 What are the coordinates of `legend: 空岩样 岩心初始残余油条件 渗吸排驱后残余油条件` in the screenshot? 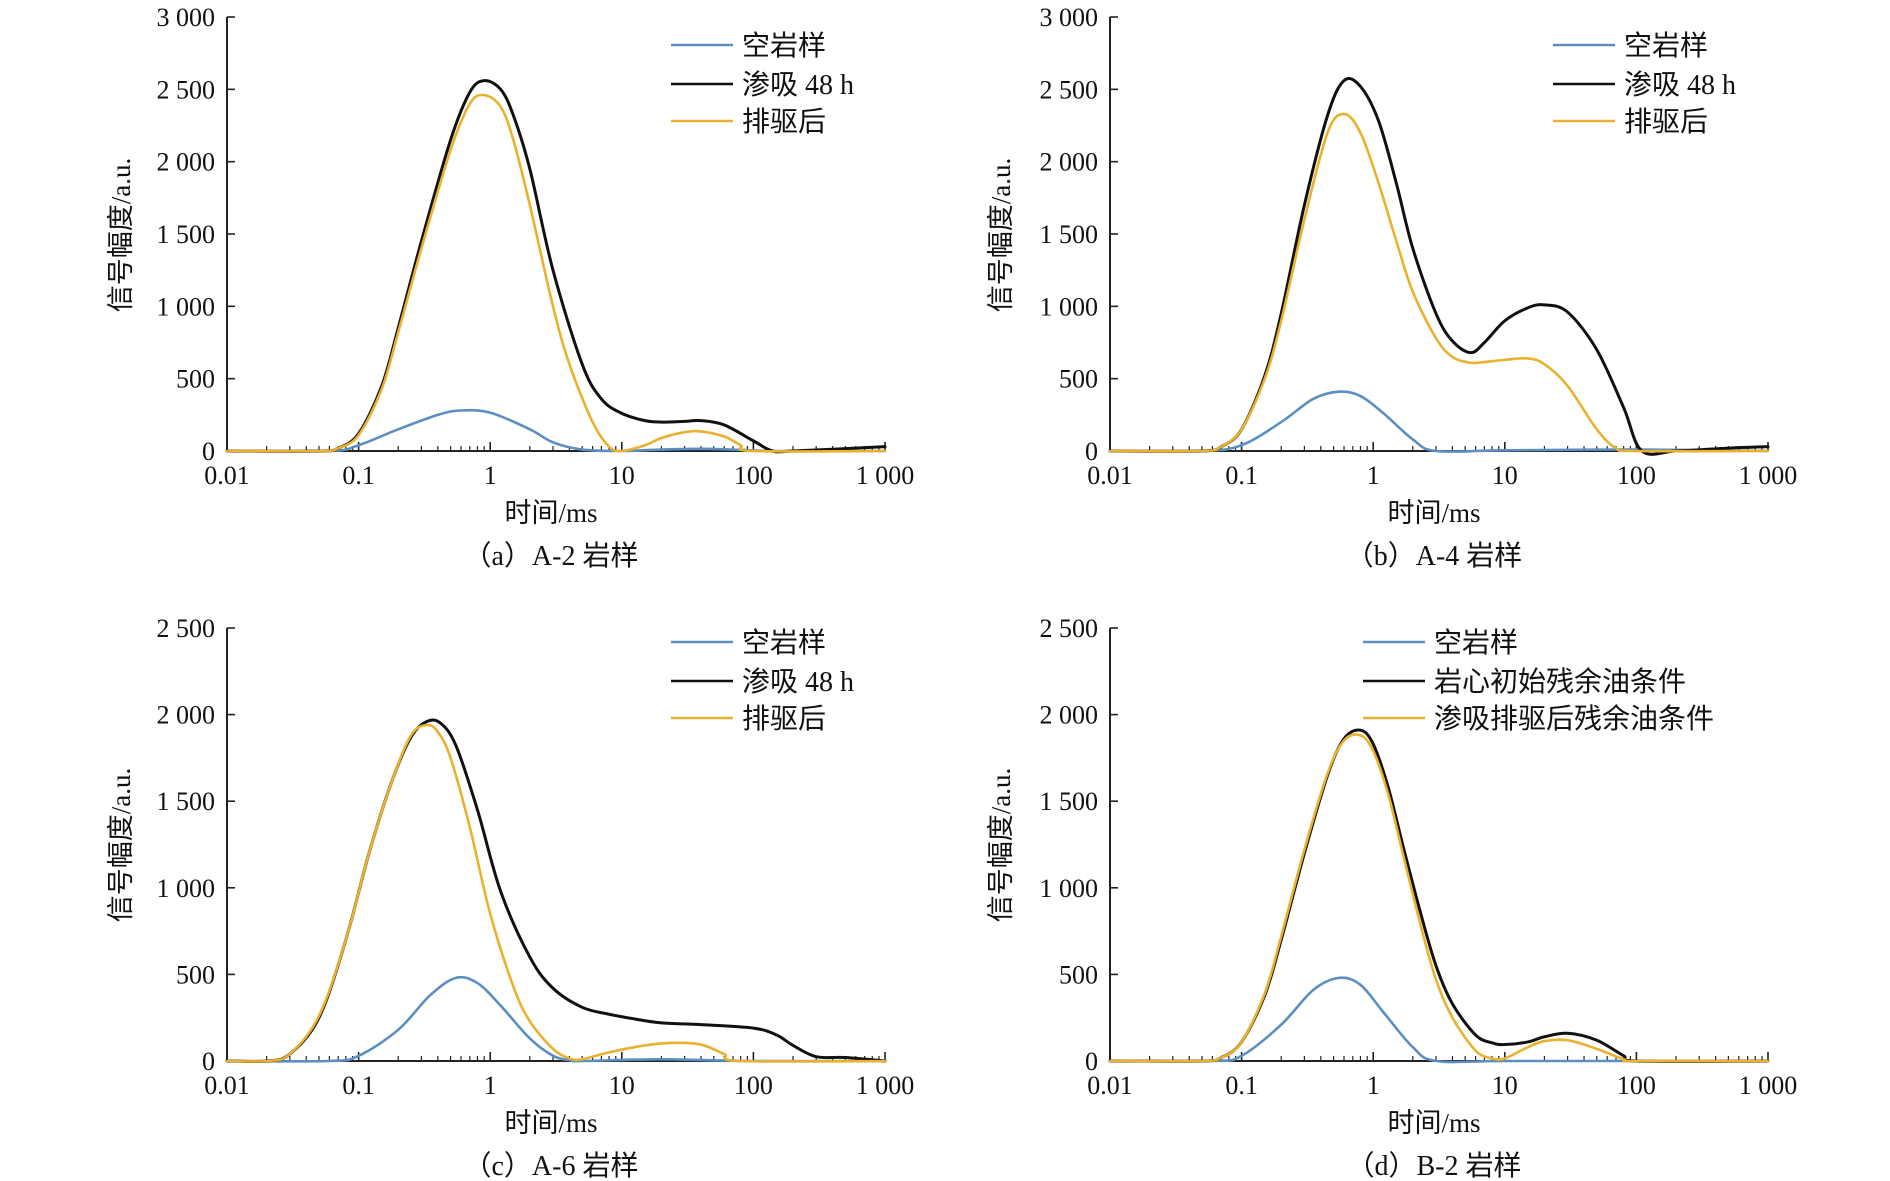 It's located at (1538, 681).